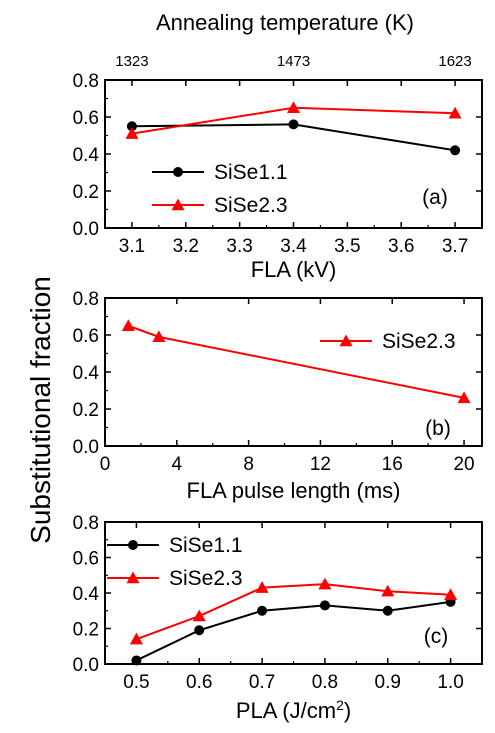  What do you see at coordinates (136, 682) in the screenshot?
I see `x-tick-label: 0.5` at bounding box center [136, 682].